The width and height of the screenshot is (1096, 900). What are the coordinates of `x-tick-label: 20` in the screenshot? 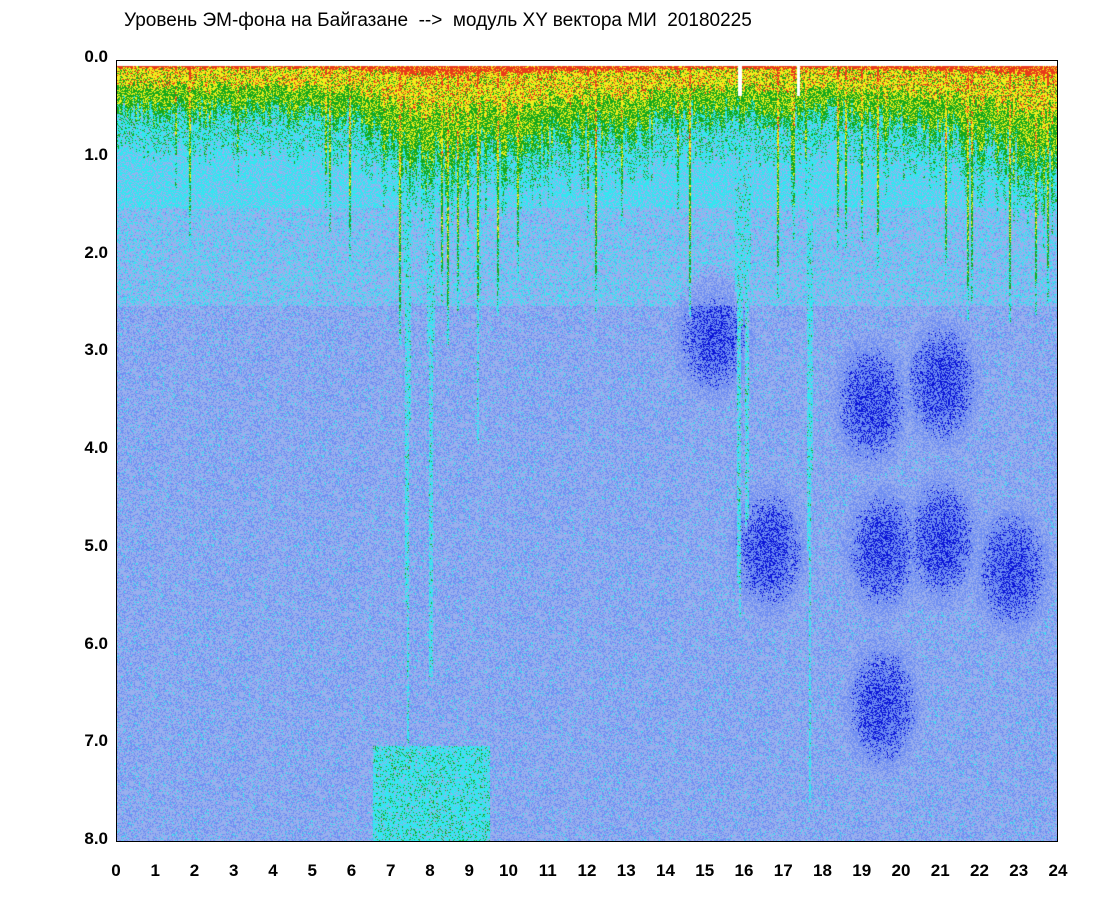 It's located at (901, 870).